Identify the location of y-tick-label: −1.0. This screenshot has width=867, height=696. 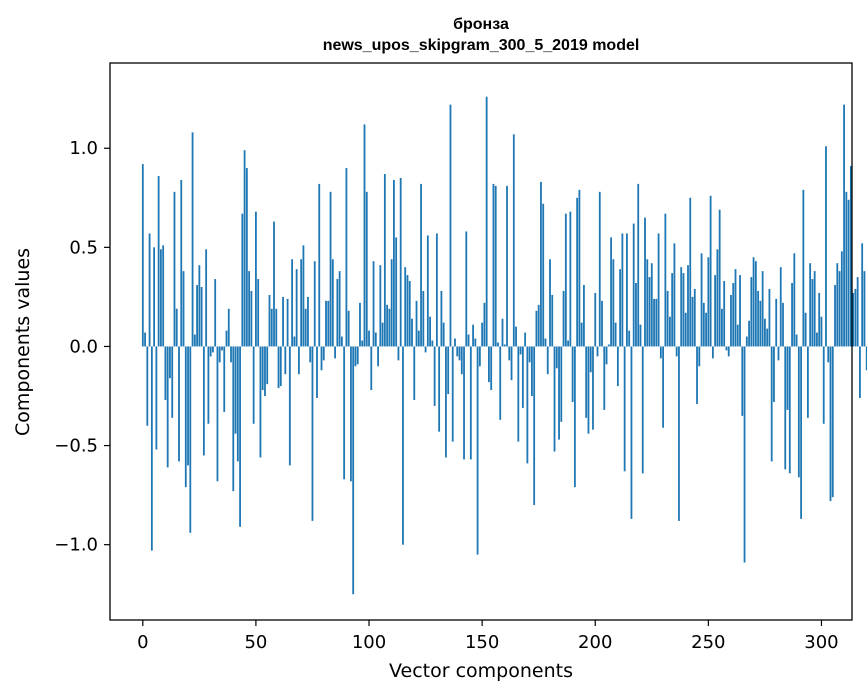
(76, 545).